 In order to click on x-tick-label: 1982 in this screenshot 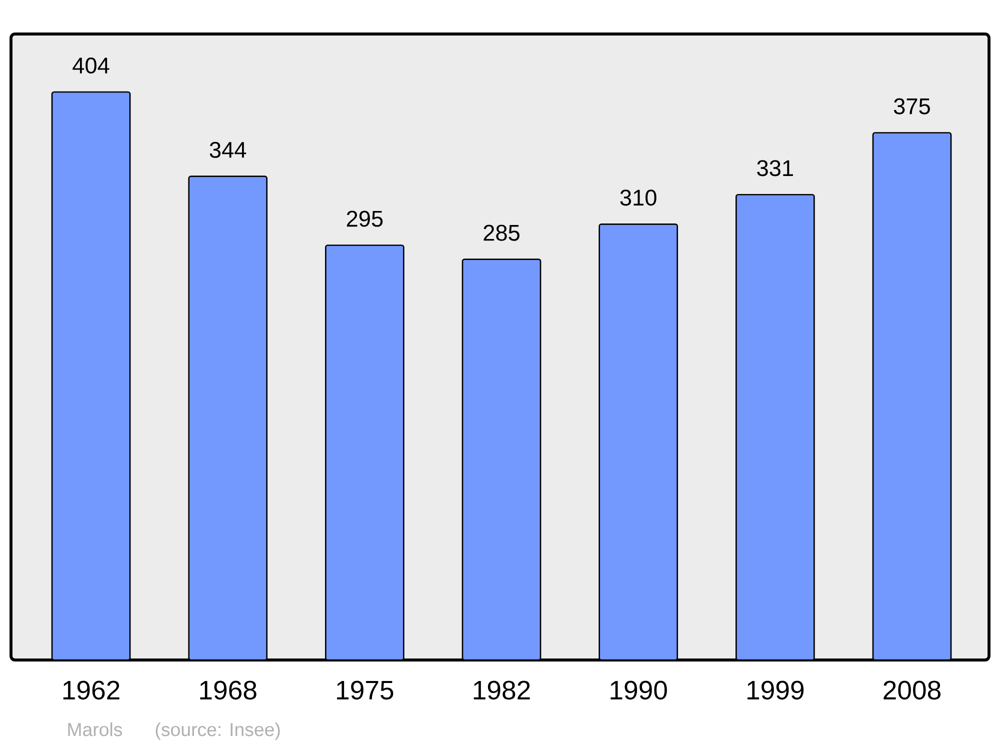, I will do `click(502, 690)`.